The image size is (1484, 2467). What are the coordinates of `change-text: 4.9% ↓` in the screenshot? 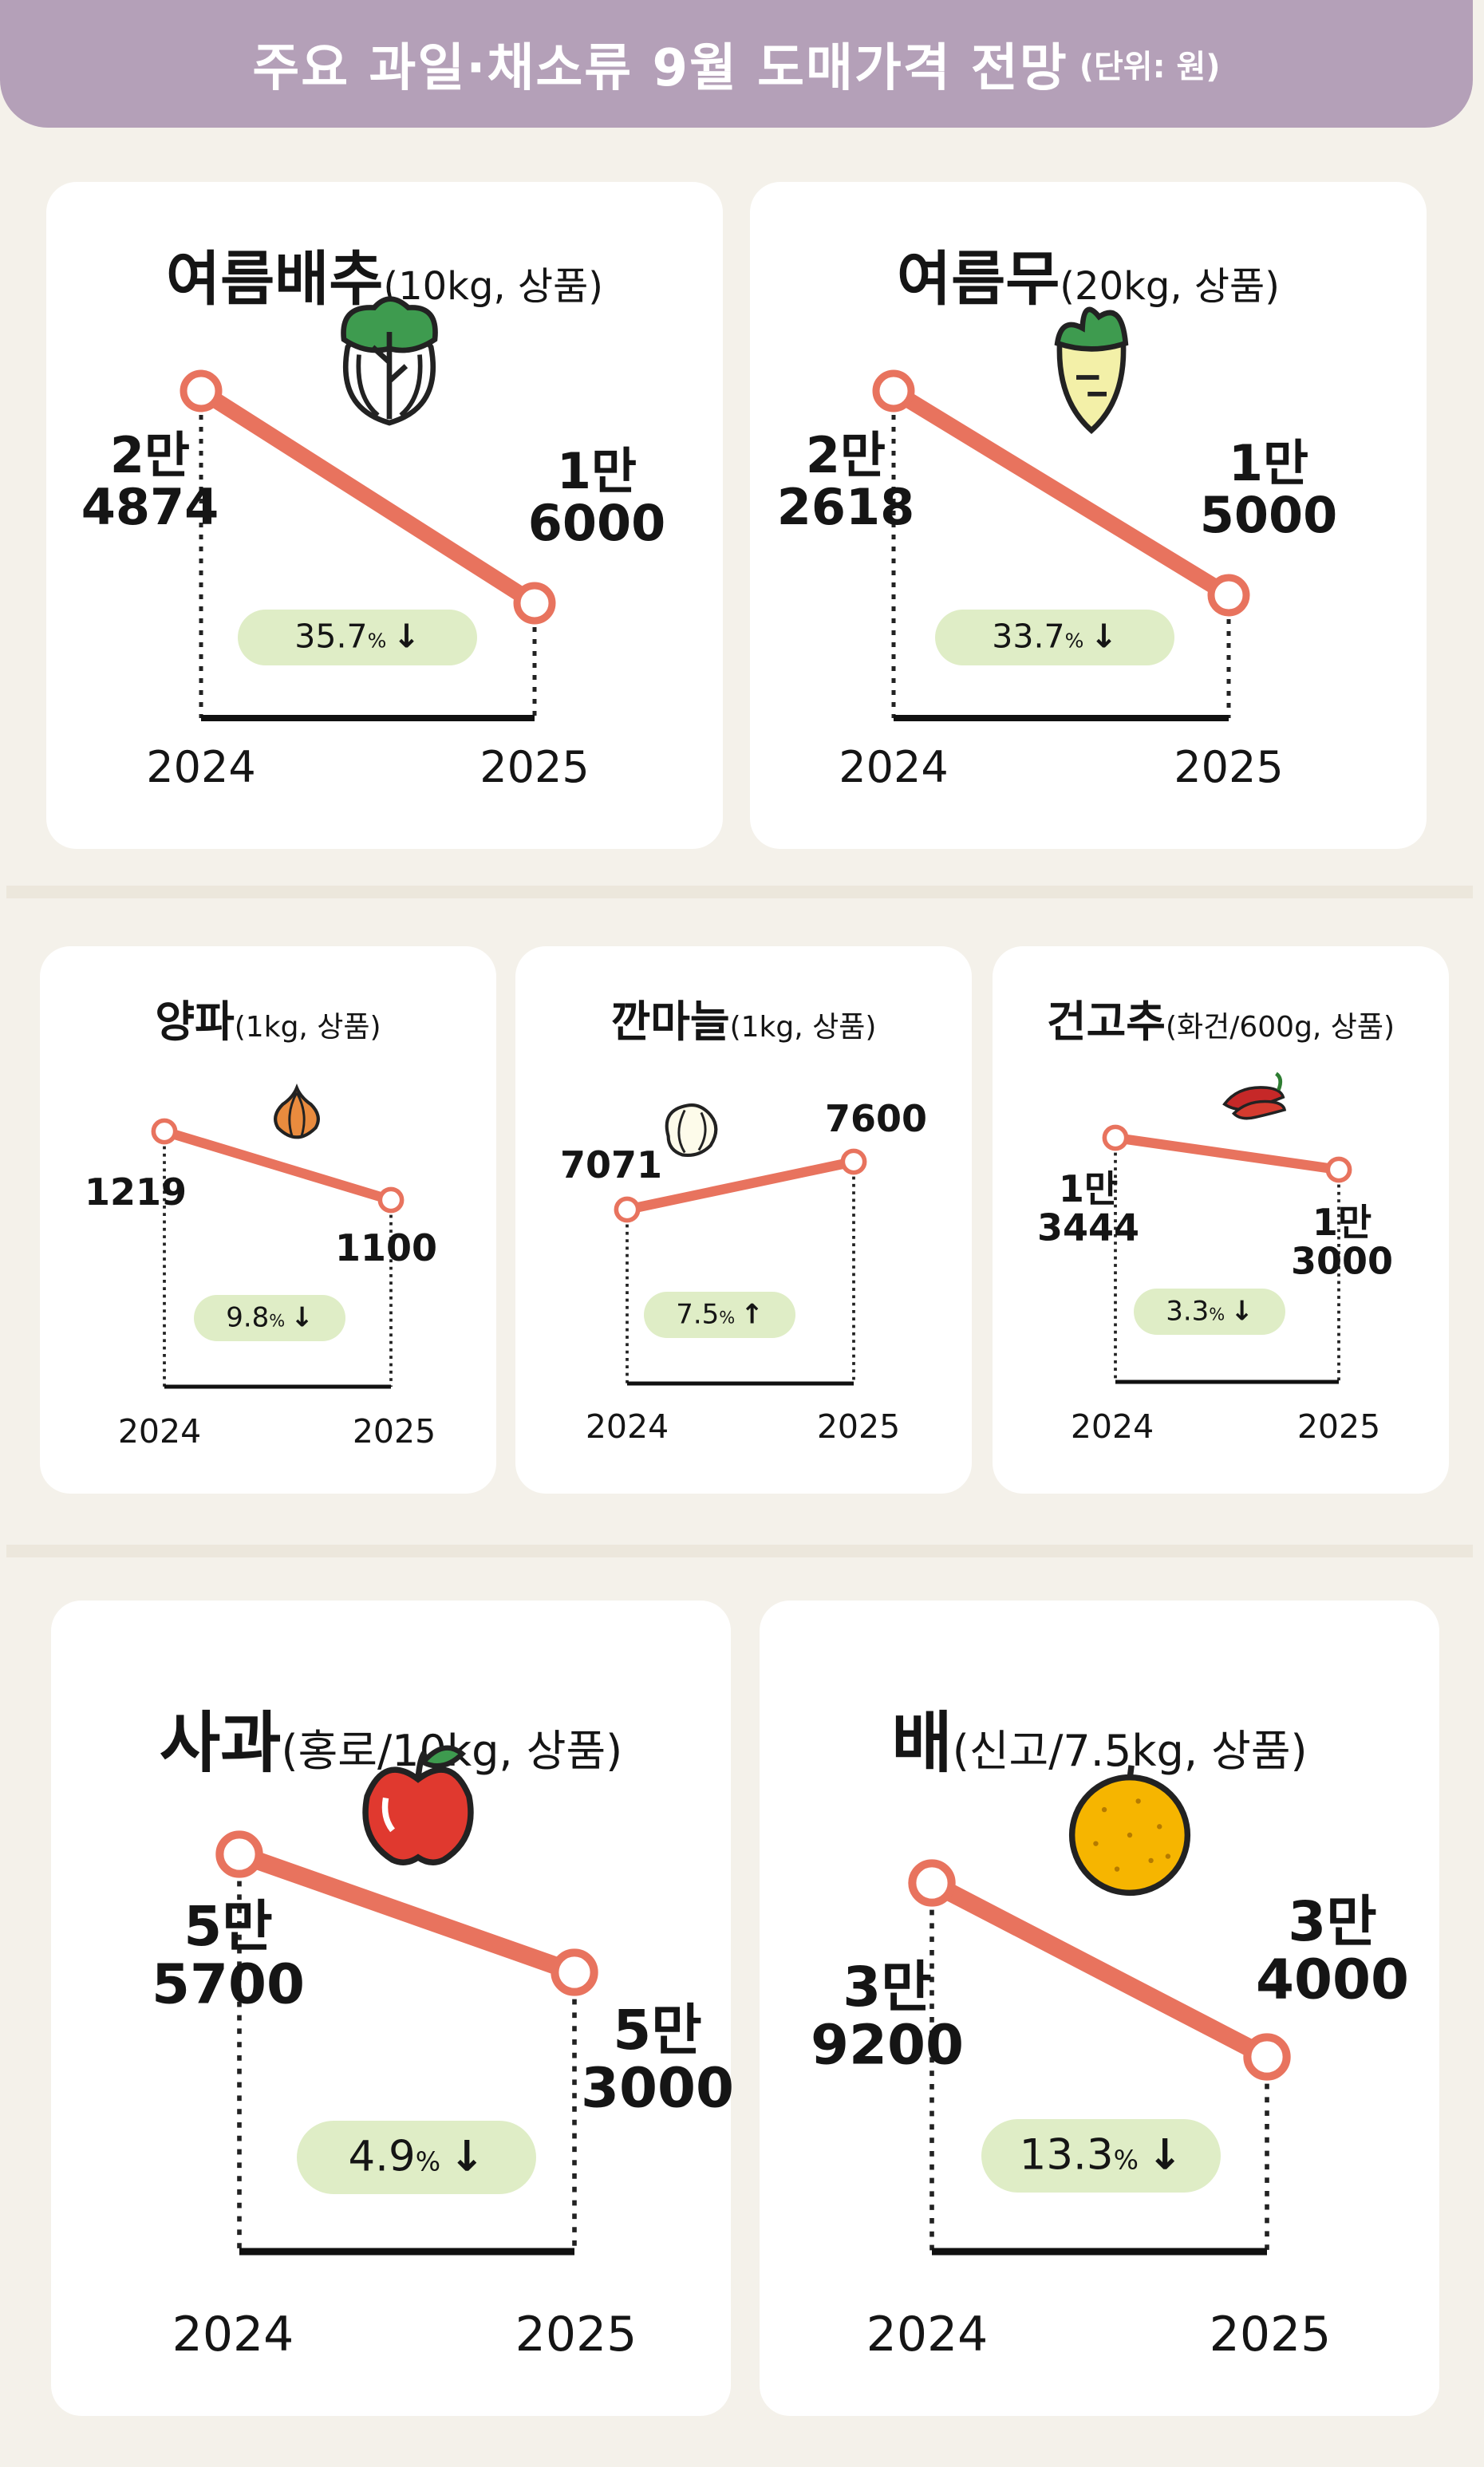 It's located at (416, 2157).